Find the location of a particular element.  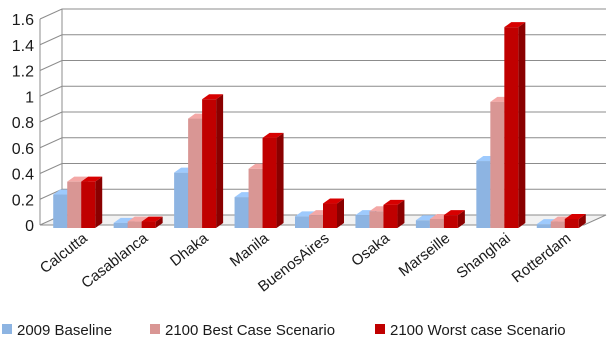

y-tick-label: 1.6 is located at coordinates (23, 20).